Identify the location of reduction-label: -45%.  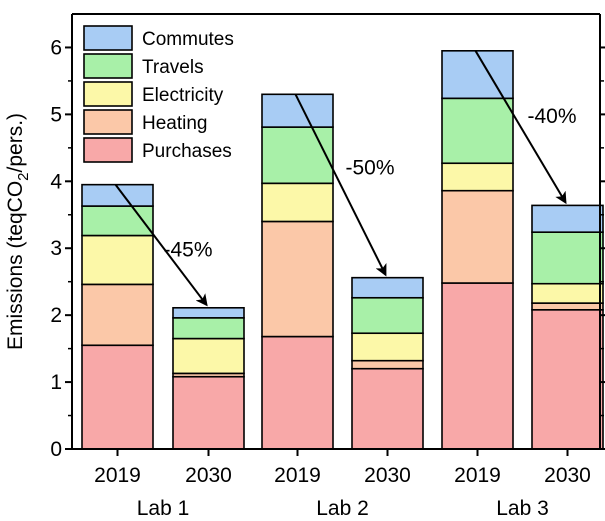
(188, 250).